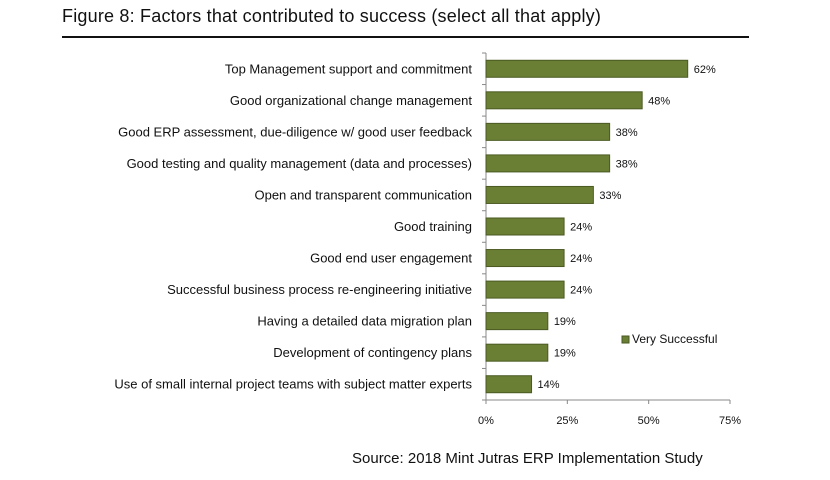 This screenshot has width=830, height=480. Describe the element at coordinates (364, 321) in the screenshot. I see `category-label: Having a detailed data migration plan` at that location.